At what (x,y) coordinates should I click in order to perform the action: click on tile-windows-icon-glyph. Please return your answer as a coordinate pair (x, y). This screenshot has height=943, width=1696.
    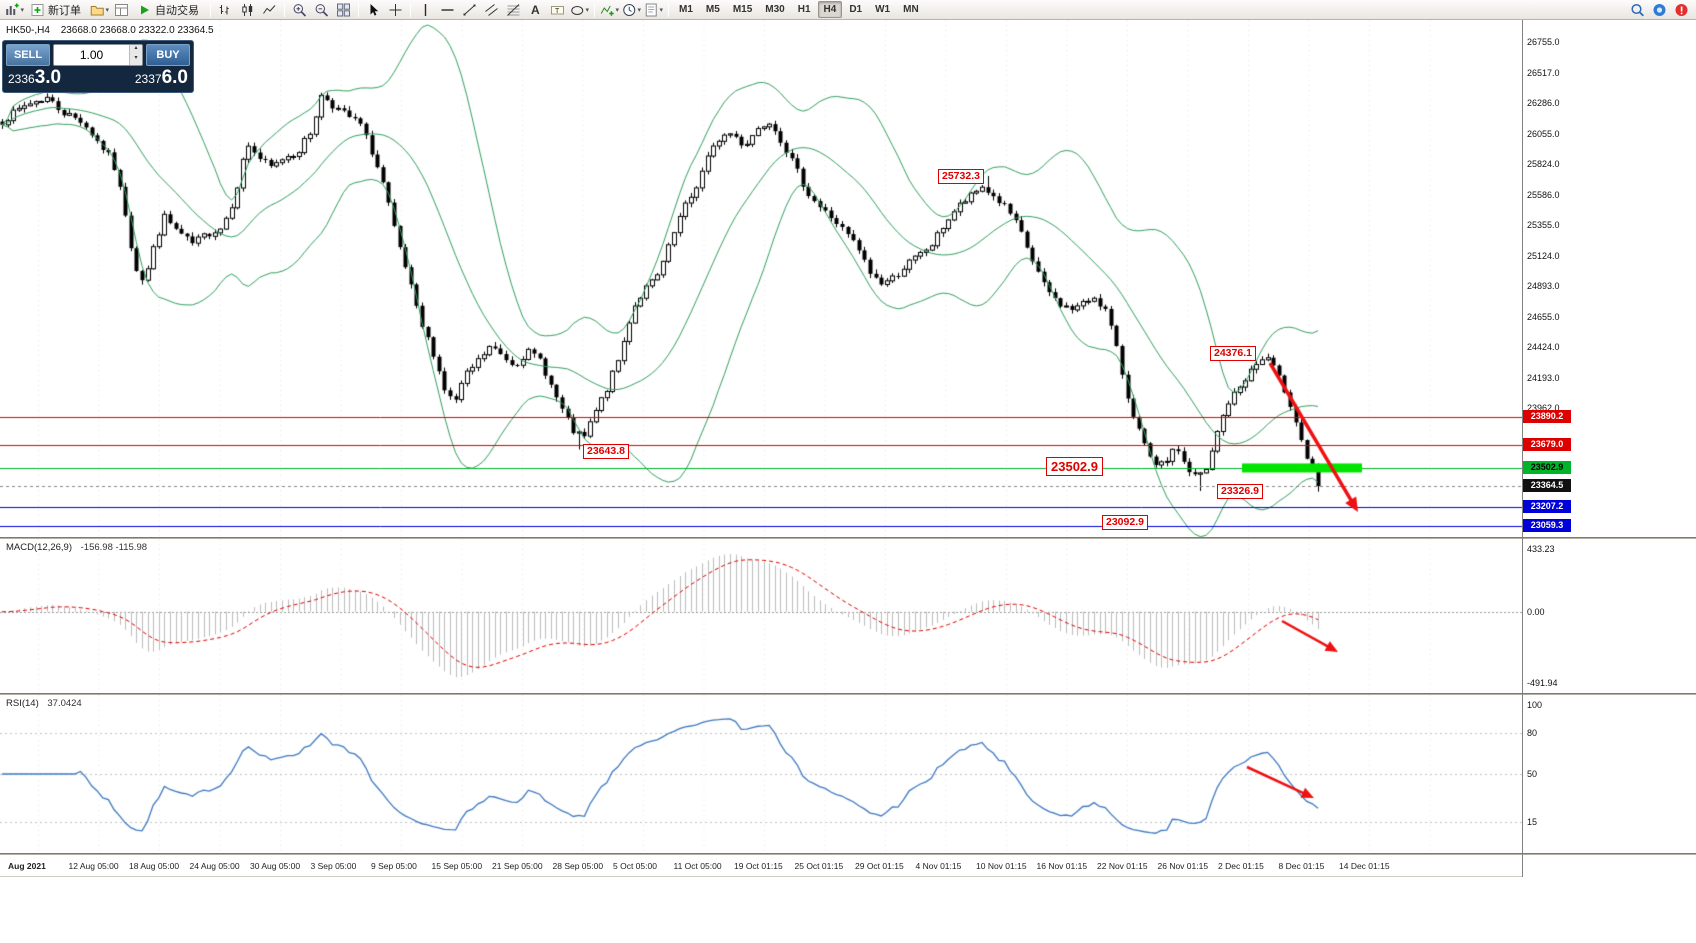
    Looking at the image, I should click on (343, 9).